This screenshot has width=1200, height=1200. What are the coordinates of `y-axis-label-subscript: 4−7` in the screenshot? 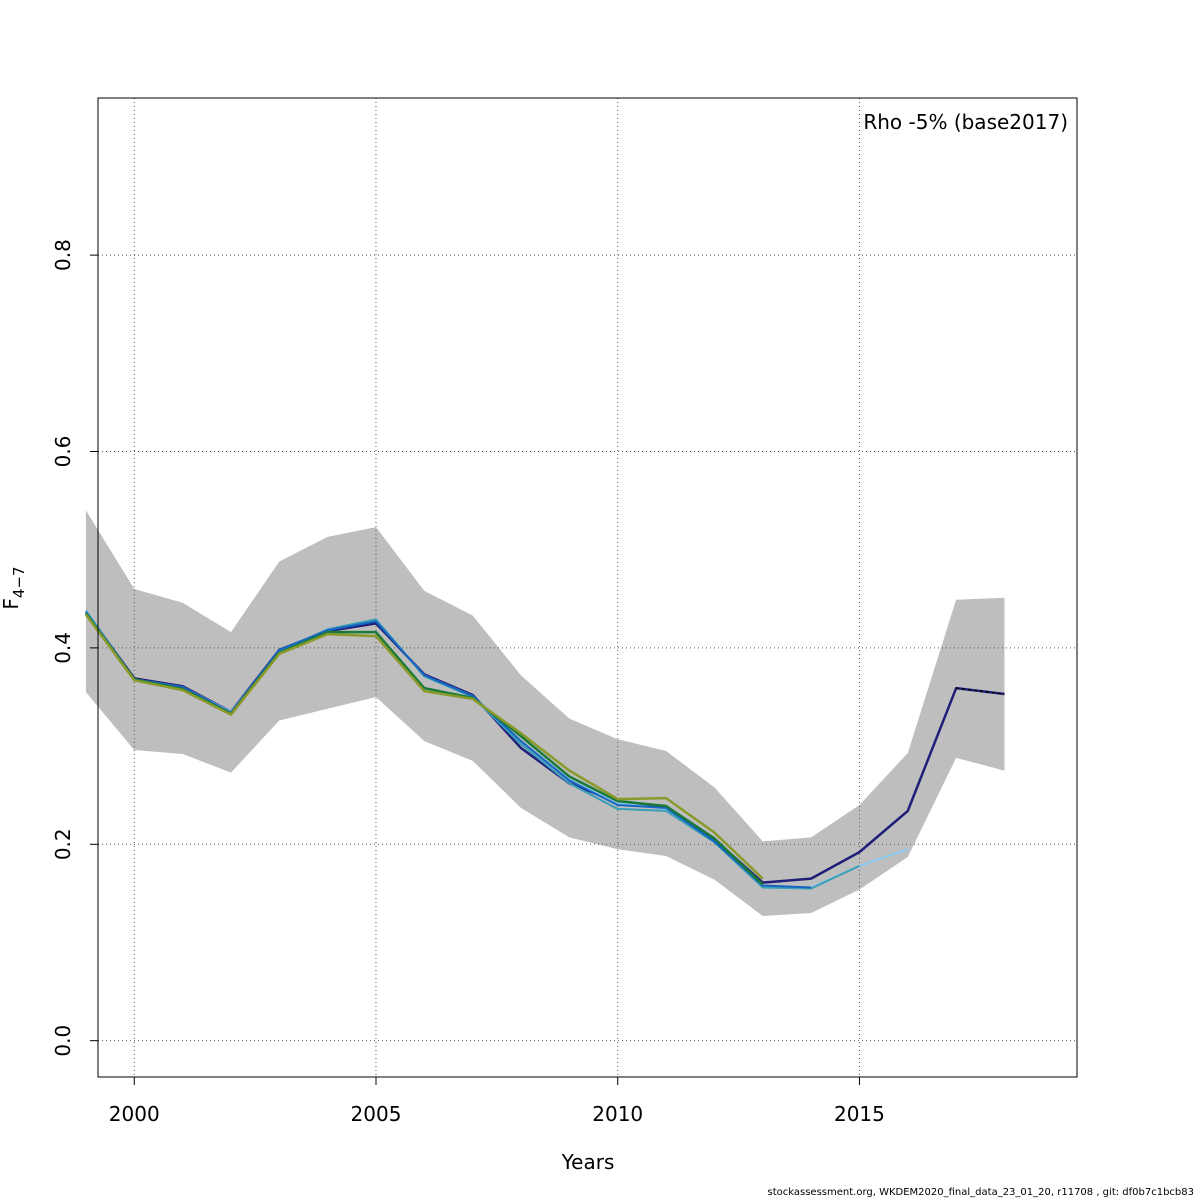 It's located at (19, 582).